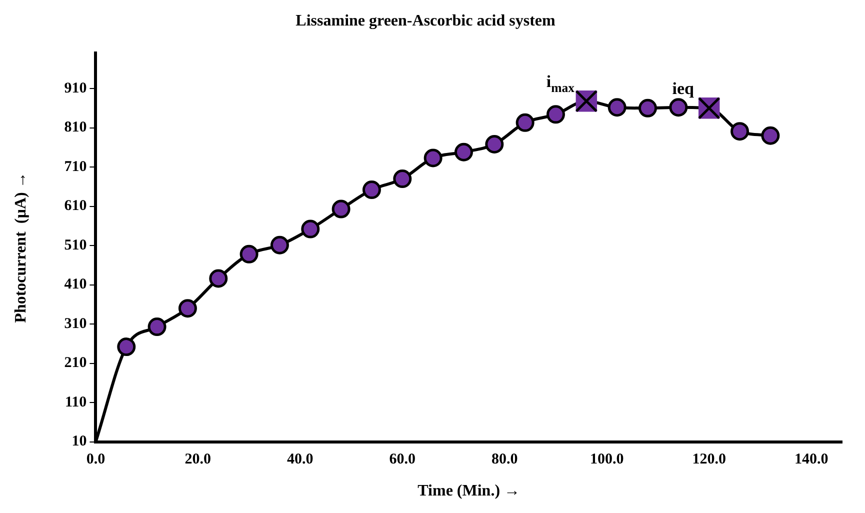 The height and width of the screenshot is (513, 865). I want to click on y-tick-label: 410, so click(75, 284).